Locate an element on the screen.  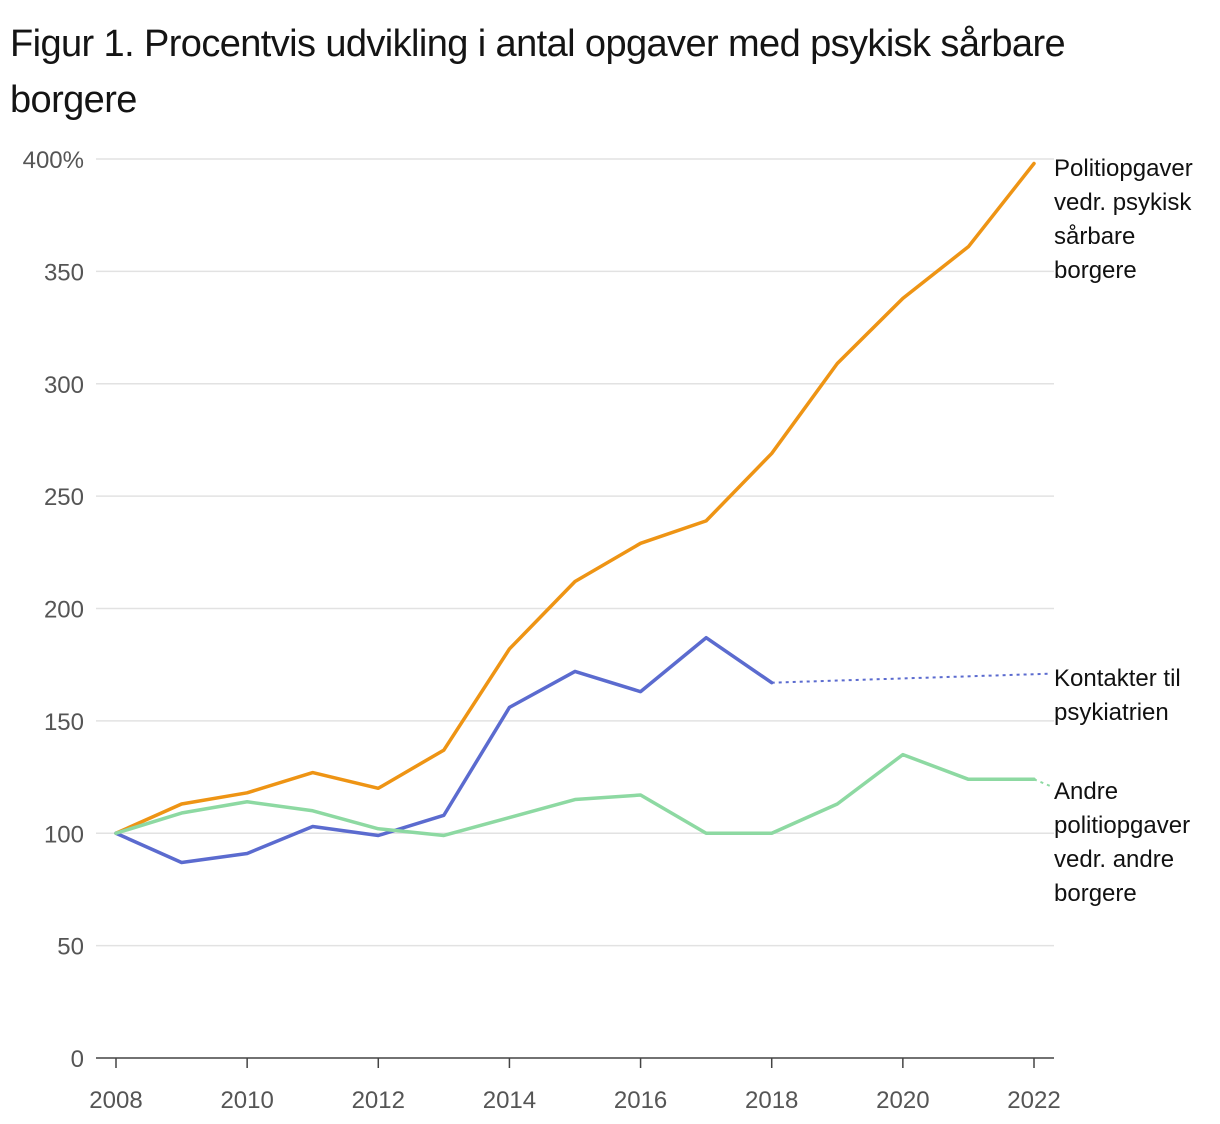
series-label-line: politiopgaver is located at coordinates (1122, 825).